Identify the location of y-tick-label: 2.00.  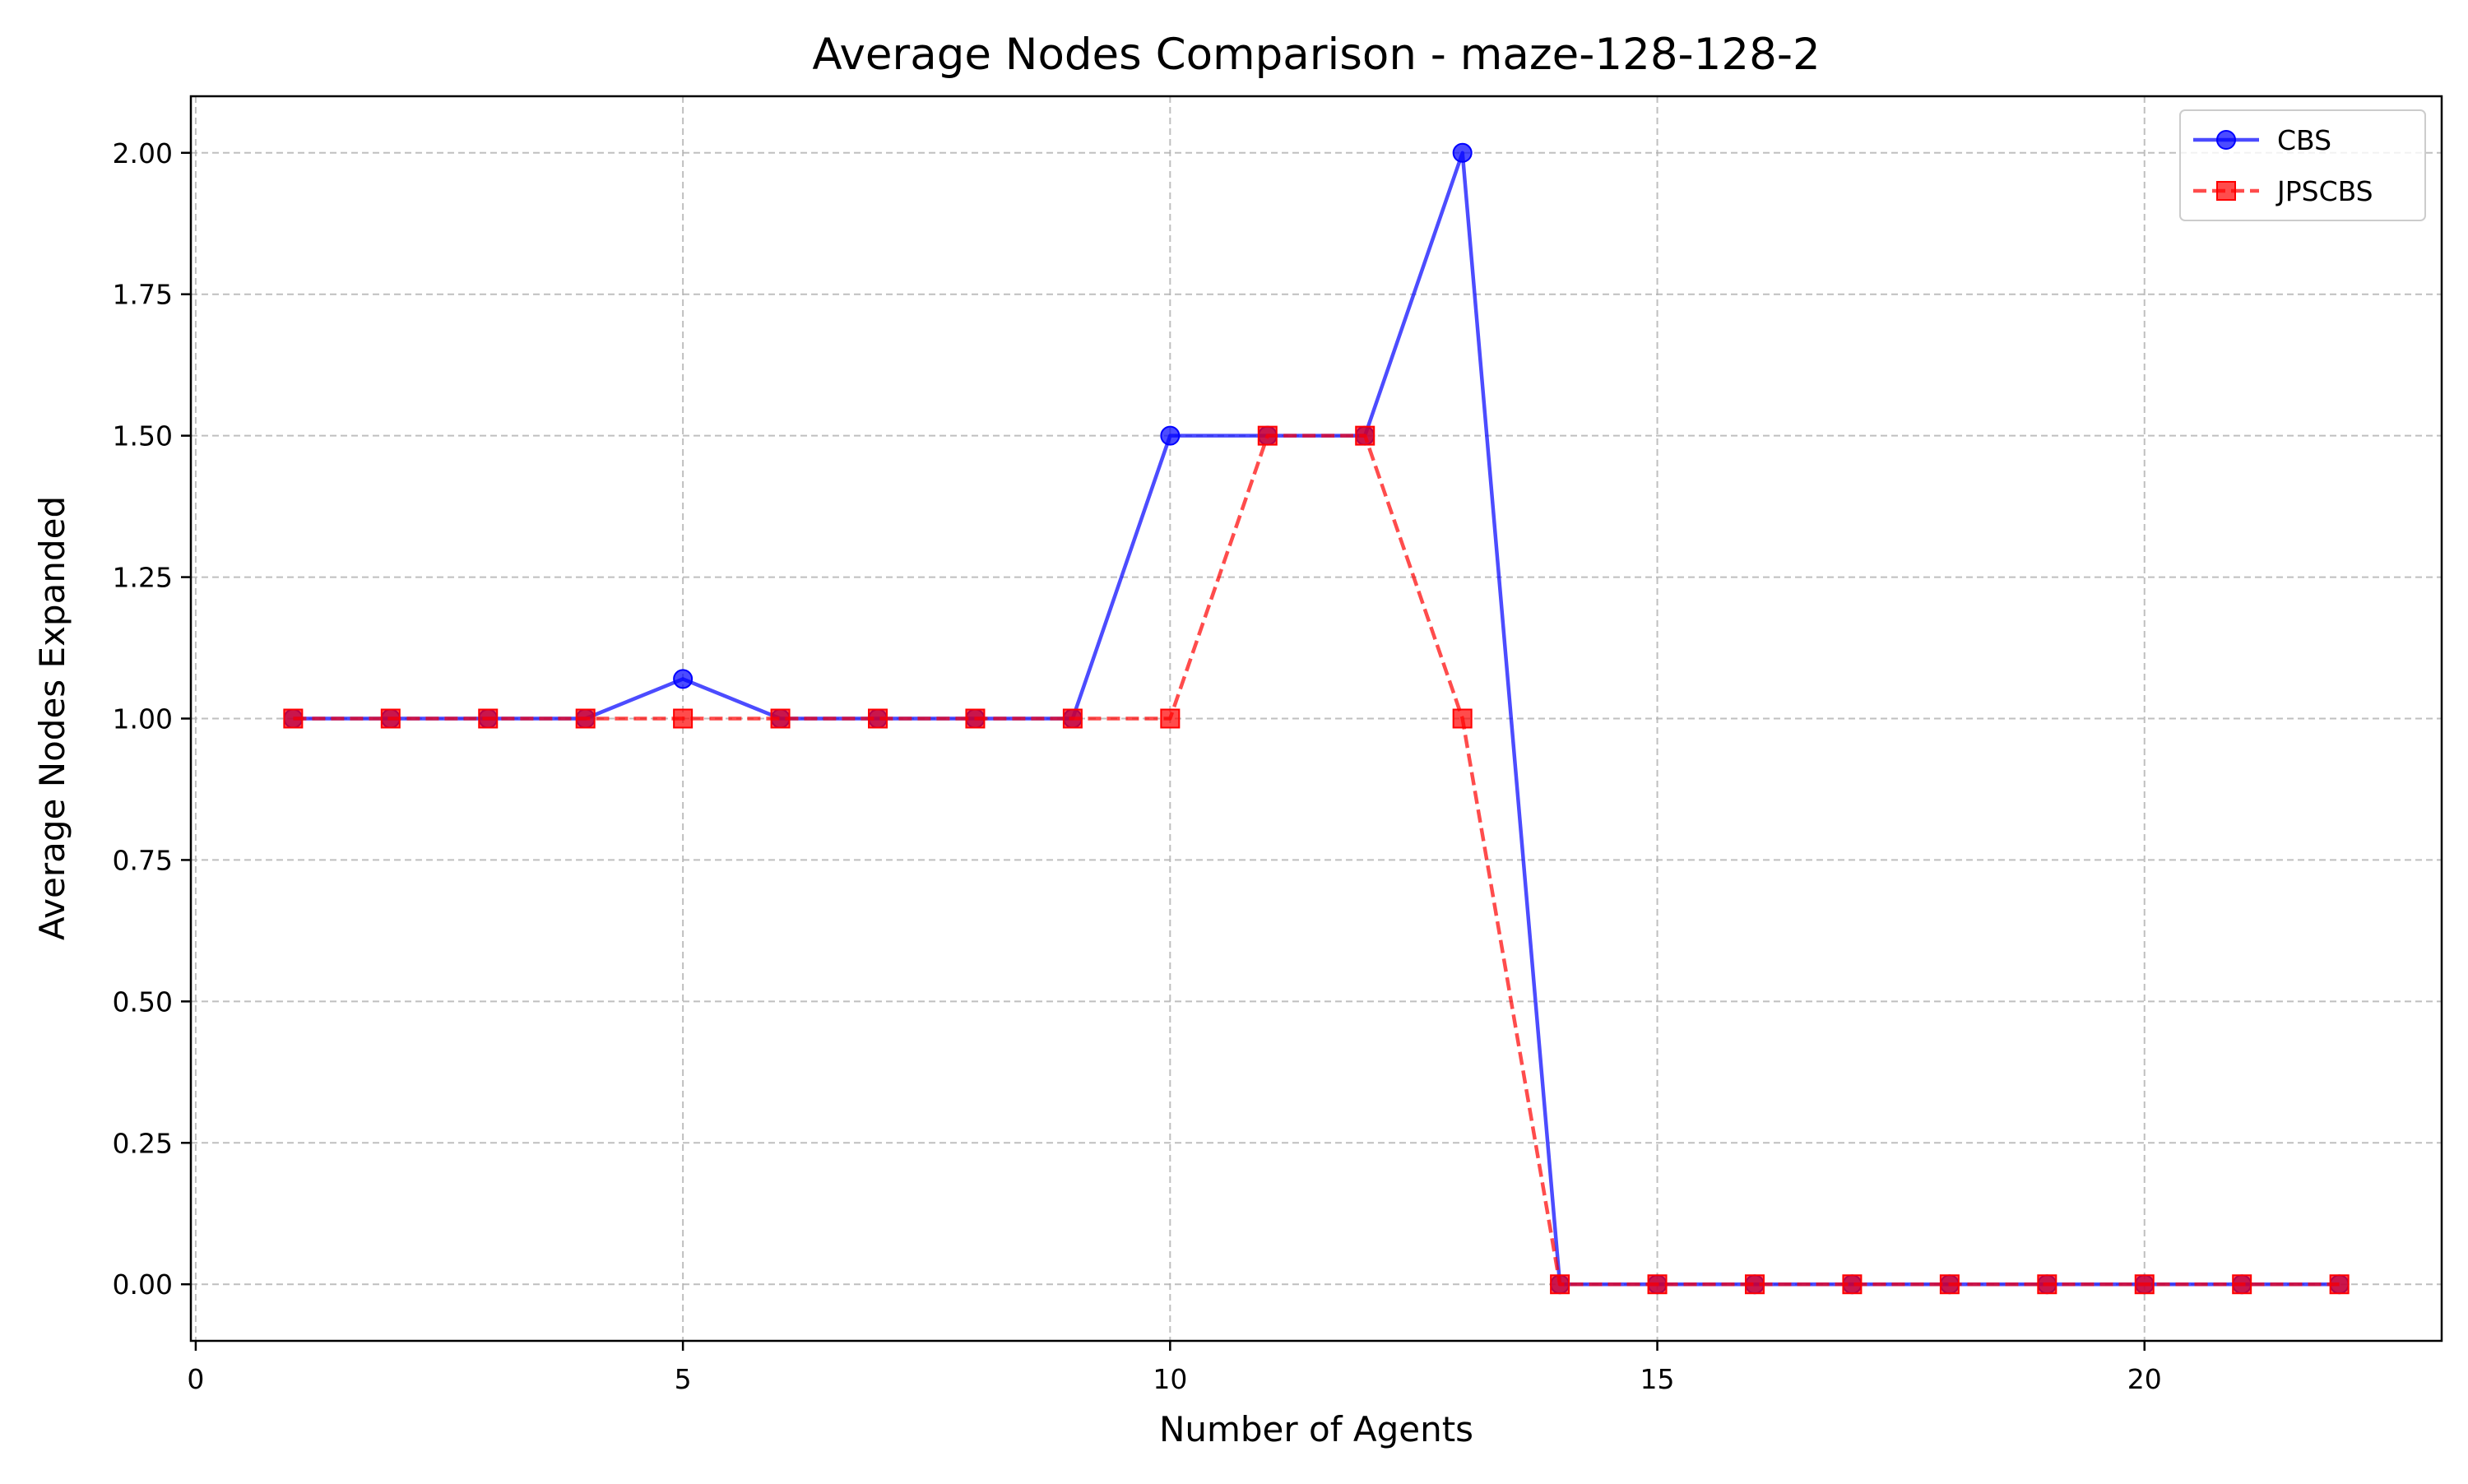
(143, 153).